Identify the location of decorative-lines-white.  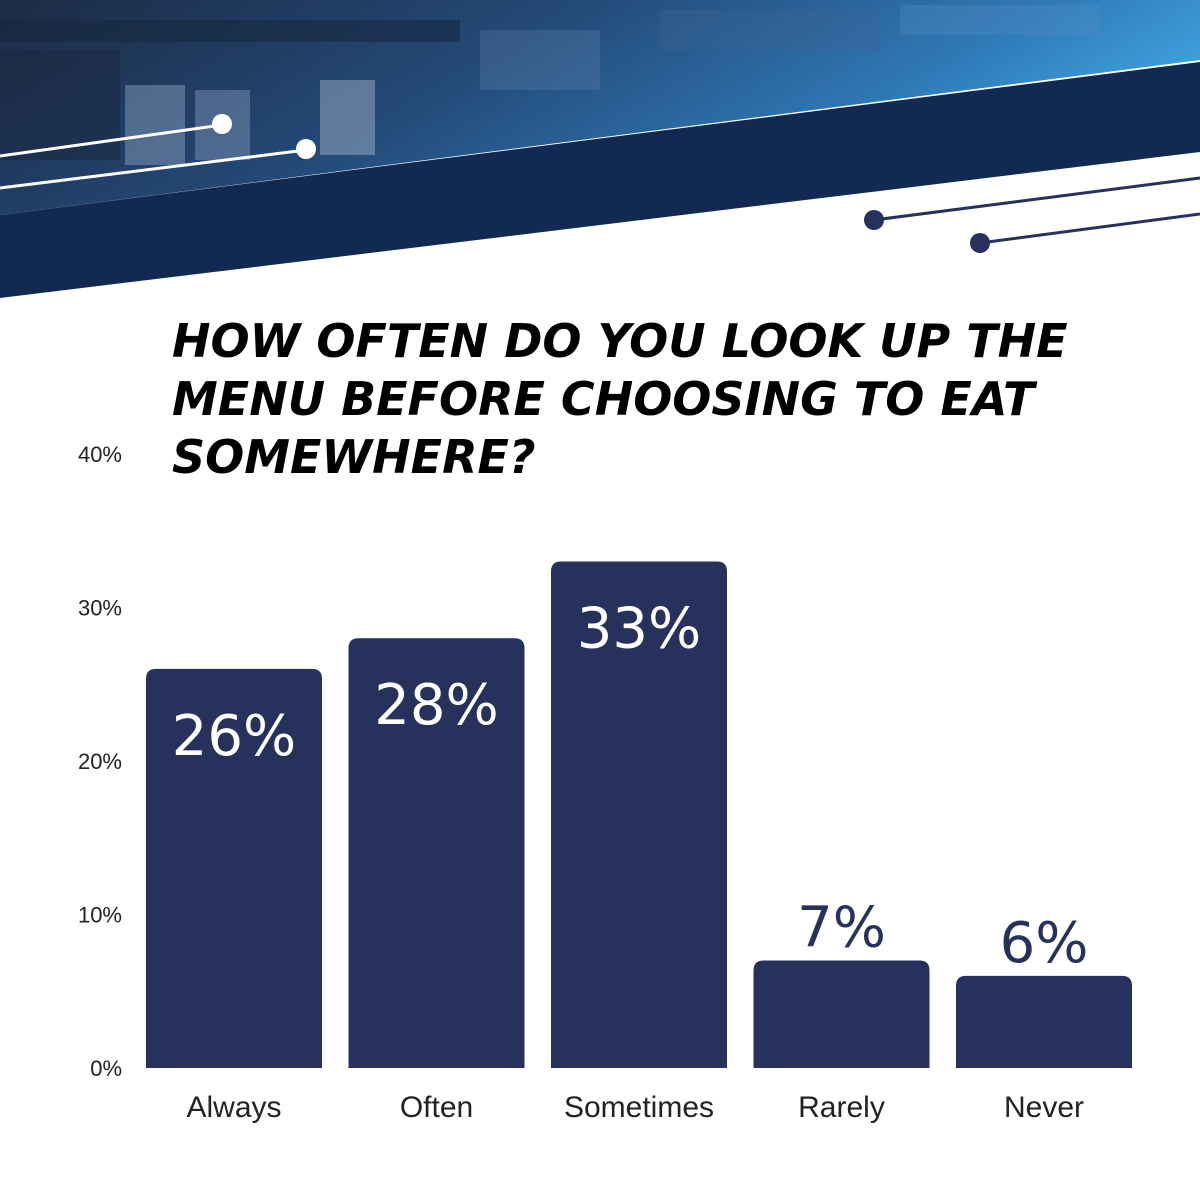
(158, 152).